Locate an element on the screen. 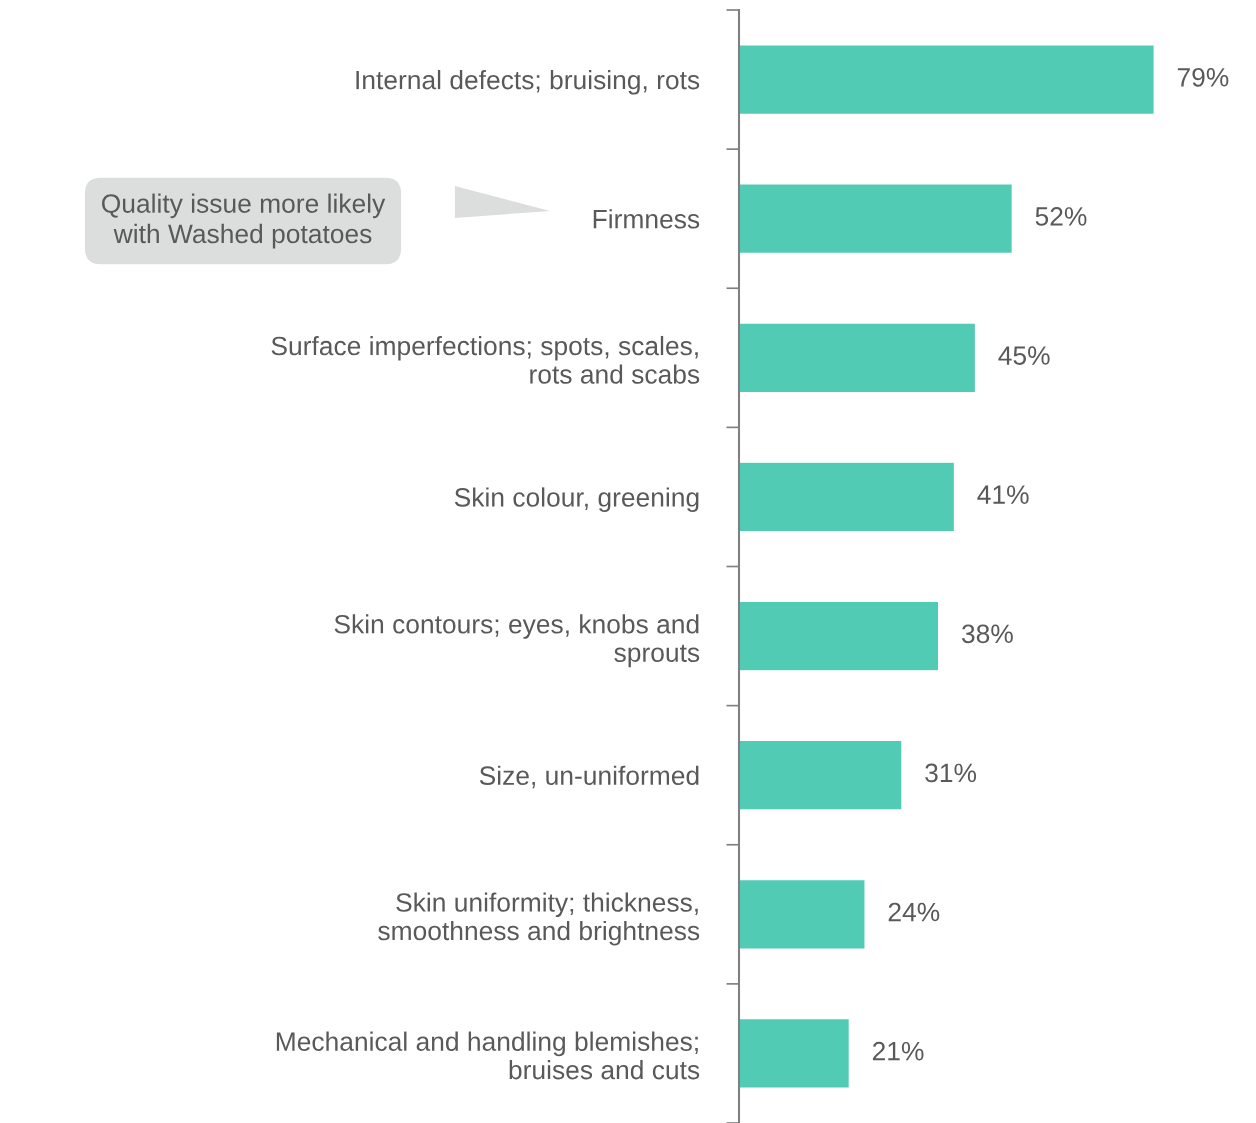 The image size is (1256, 1123). data-label: 41% is located at coordinates (1003, 494).